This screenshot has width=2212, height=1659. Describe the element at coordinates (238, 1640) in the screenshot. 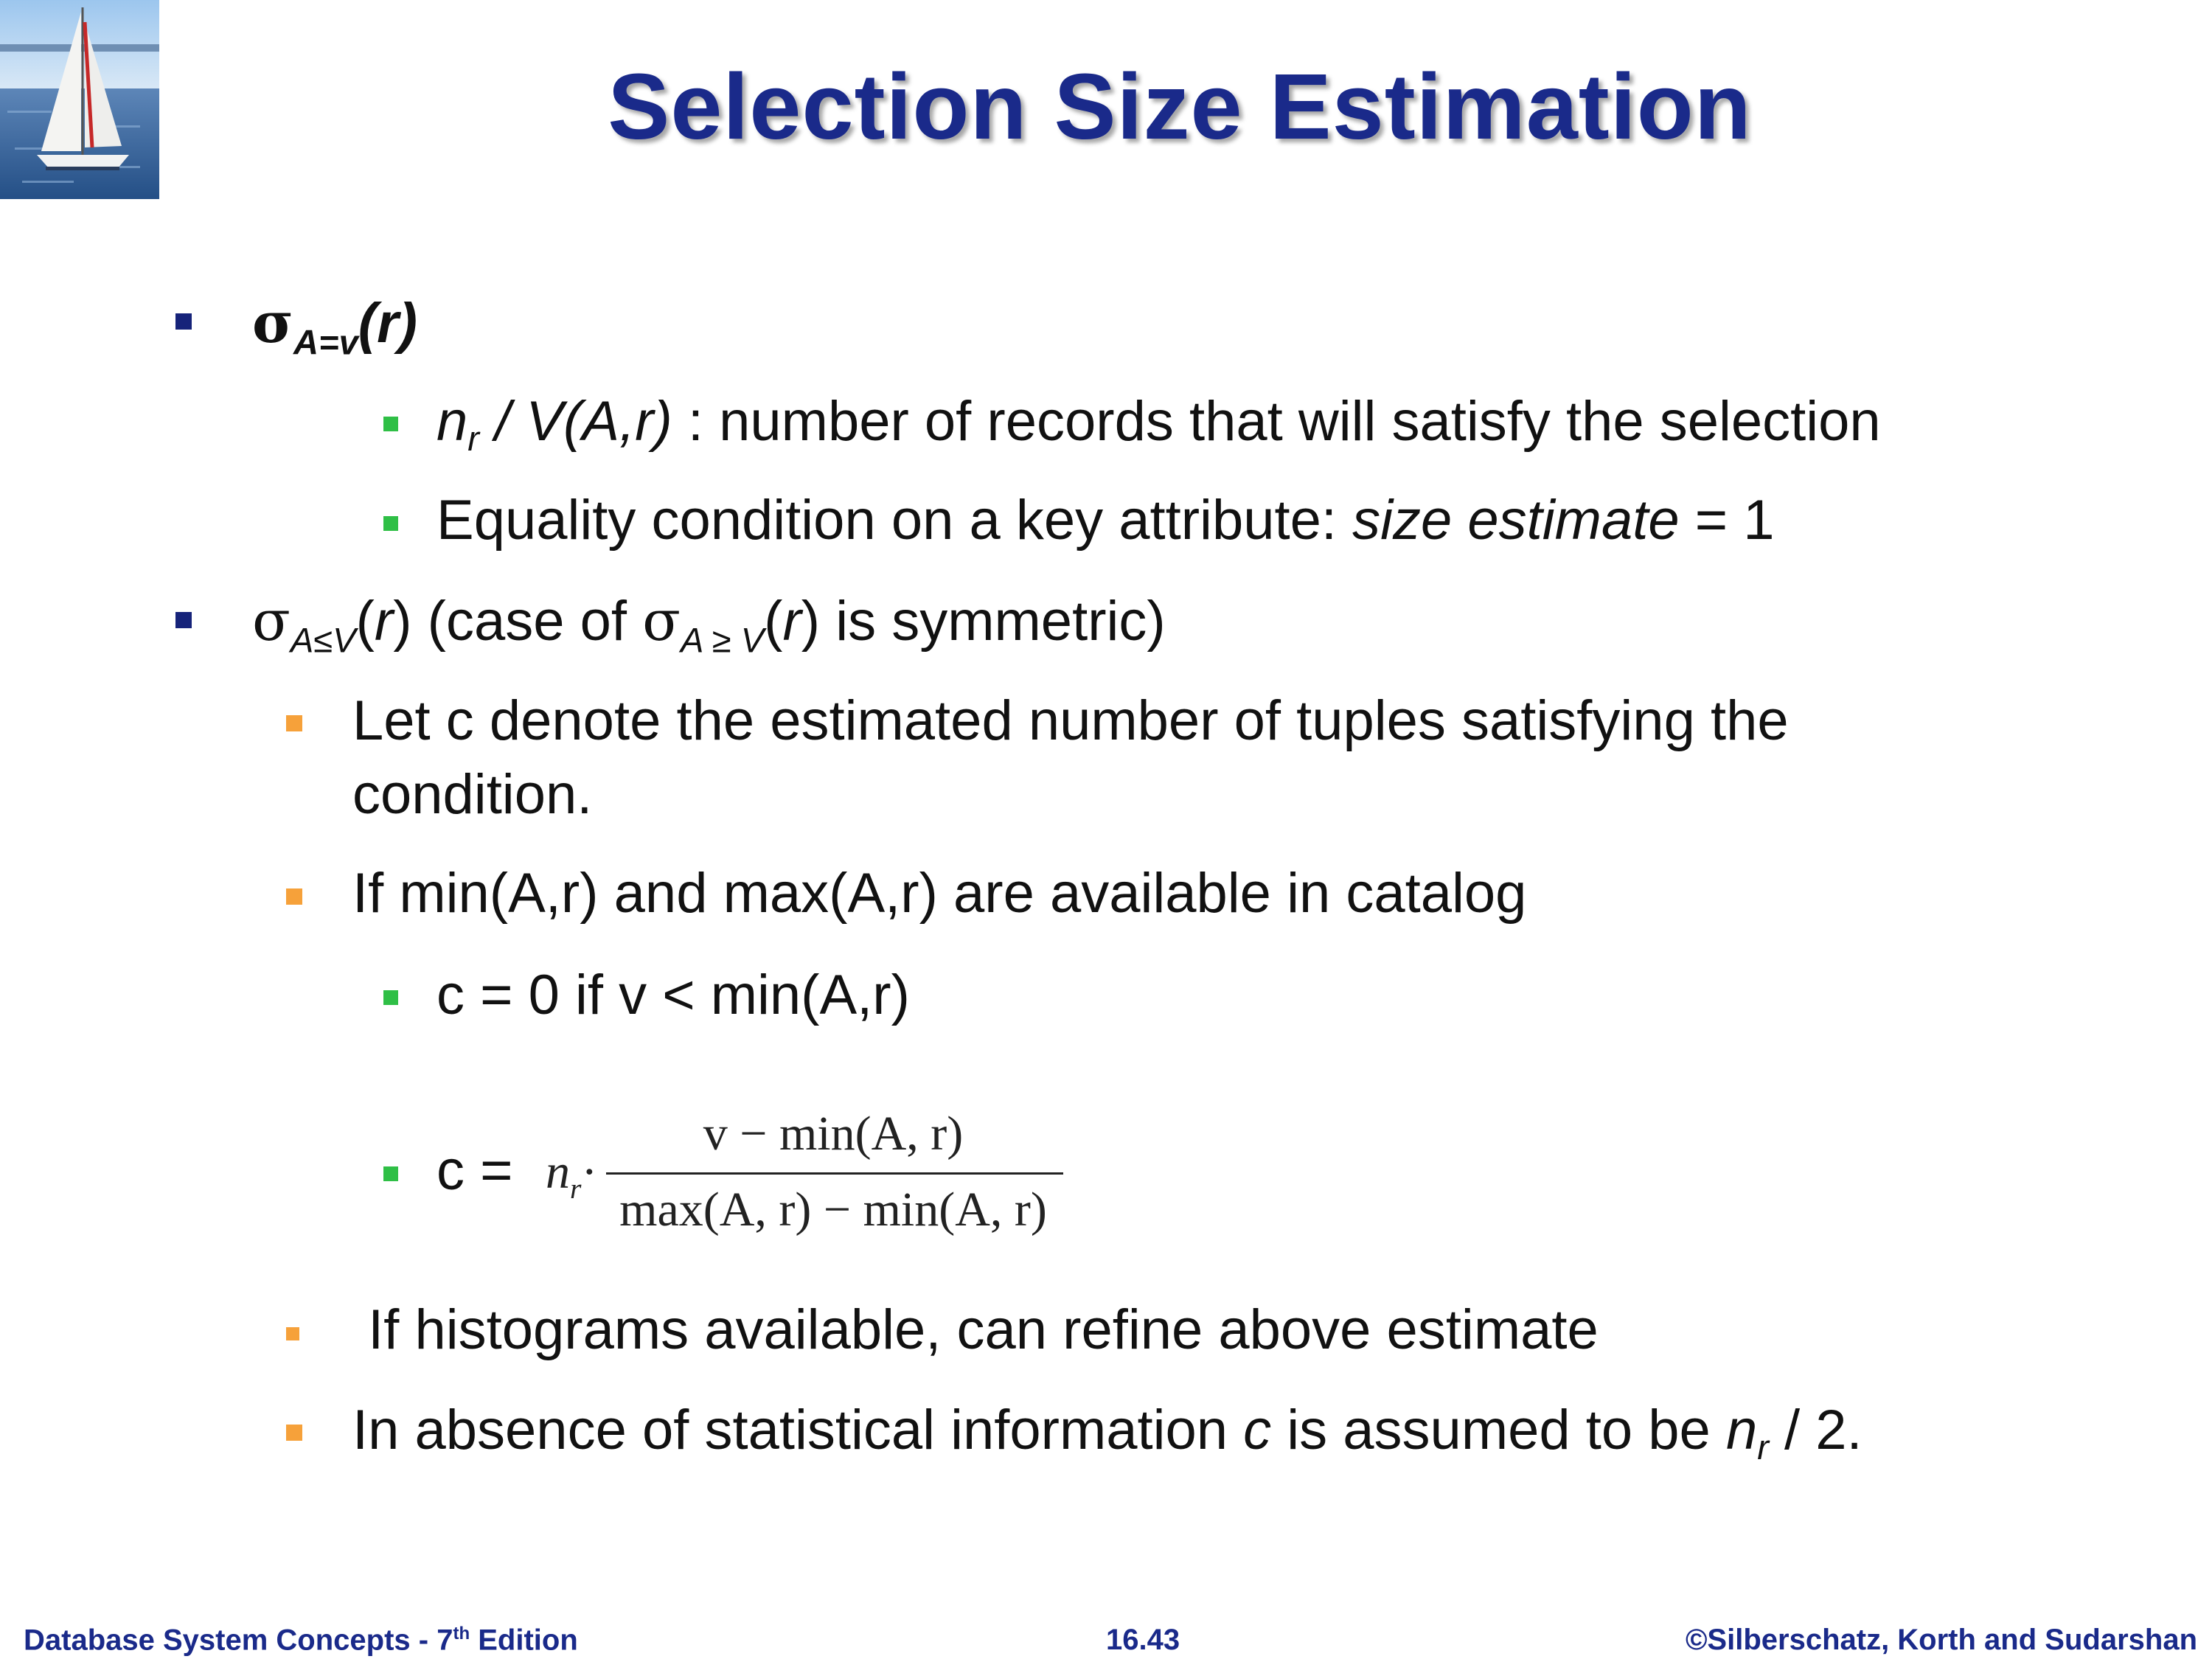

I see `footer-title-text: Database System Concepts - 7` at that location.